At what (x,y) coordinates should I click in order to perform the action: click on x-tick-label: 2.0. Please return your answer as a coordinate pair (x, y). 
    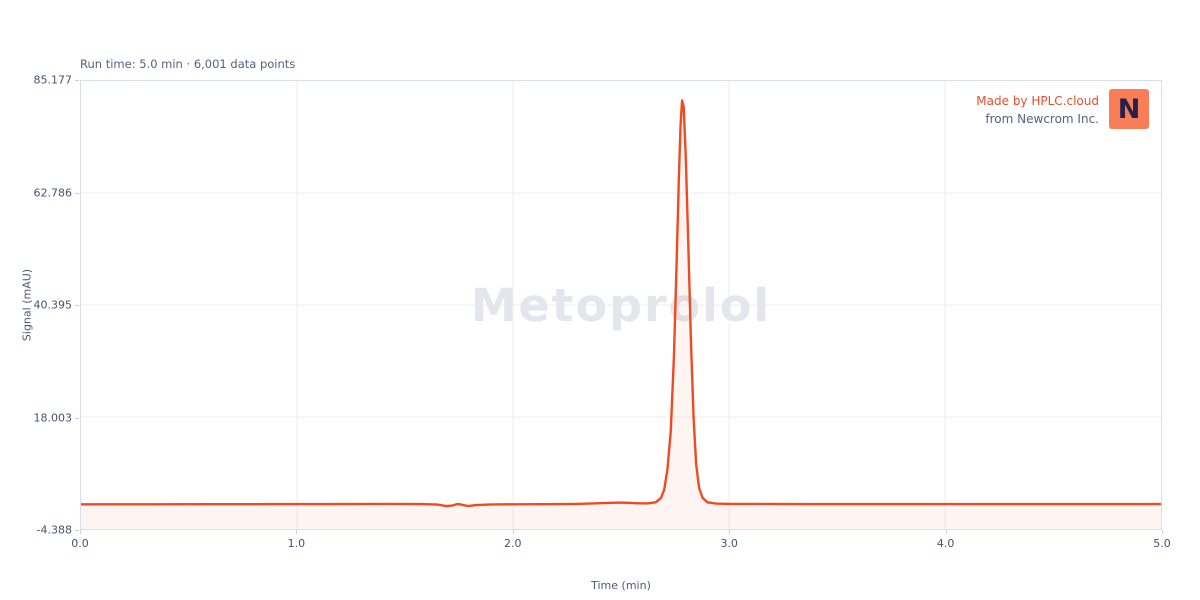
    Looking at the image, I should click on (513, 543).